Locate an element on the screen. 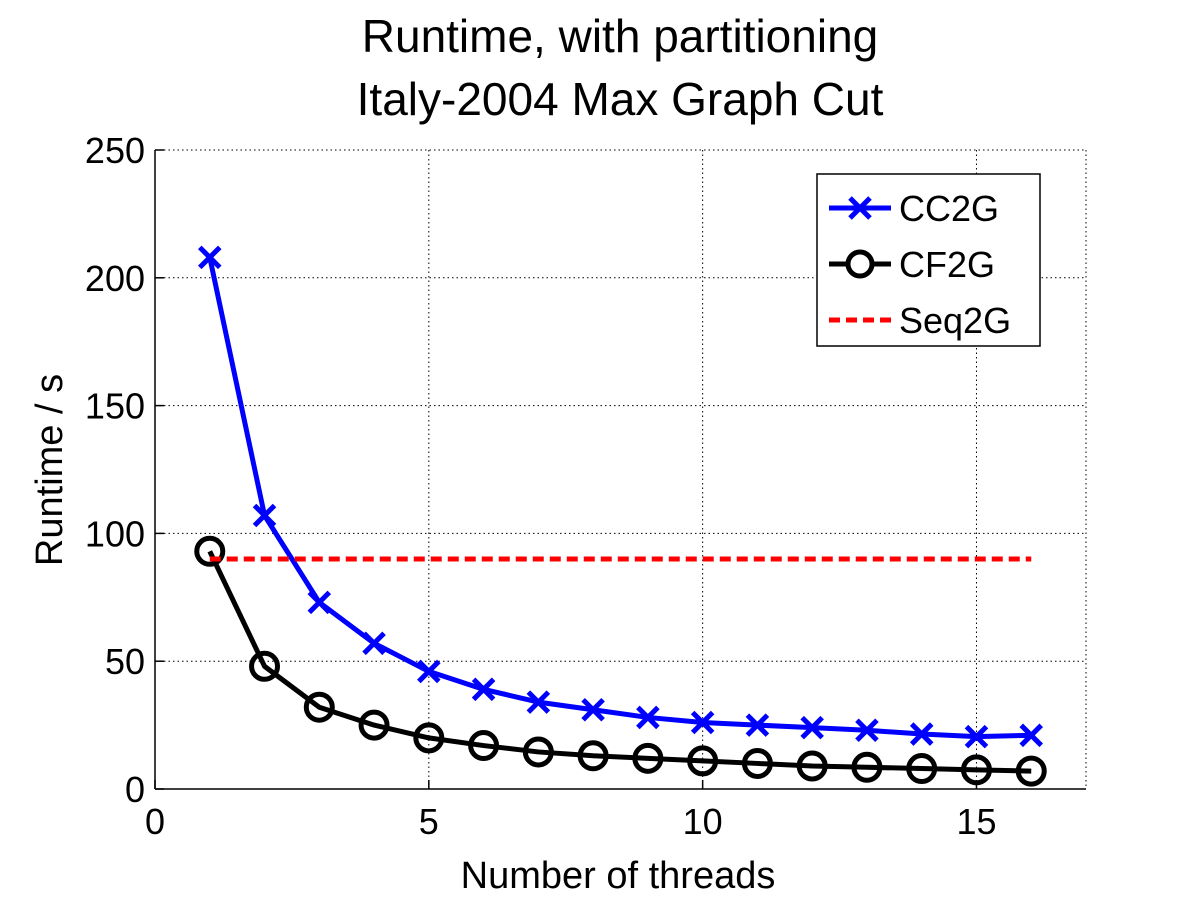 The image size is (1200, 900). y-tick-label: 150 is located at coordinates (115, 406).